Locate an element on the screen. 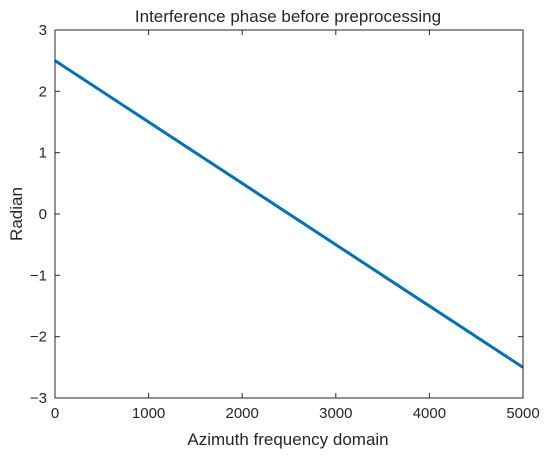 Image resolution: width=550 pixels, height=458 pixels. x-axis-label: Azimuth frequency domain is located at coordinates (287, 439).